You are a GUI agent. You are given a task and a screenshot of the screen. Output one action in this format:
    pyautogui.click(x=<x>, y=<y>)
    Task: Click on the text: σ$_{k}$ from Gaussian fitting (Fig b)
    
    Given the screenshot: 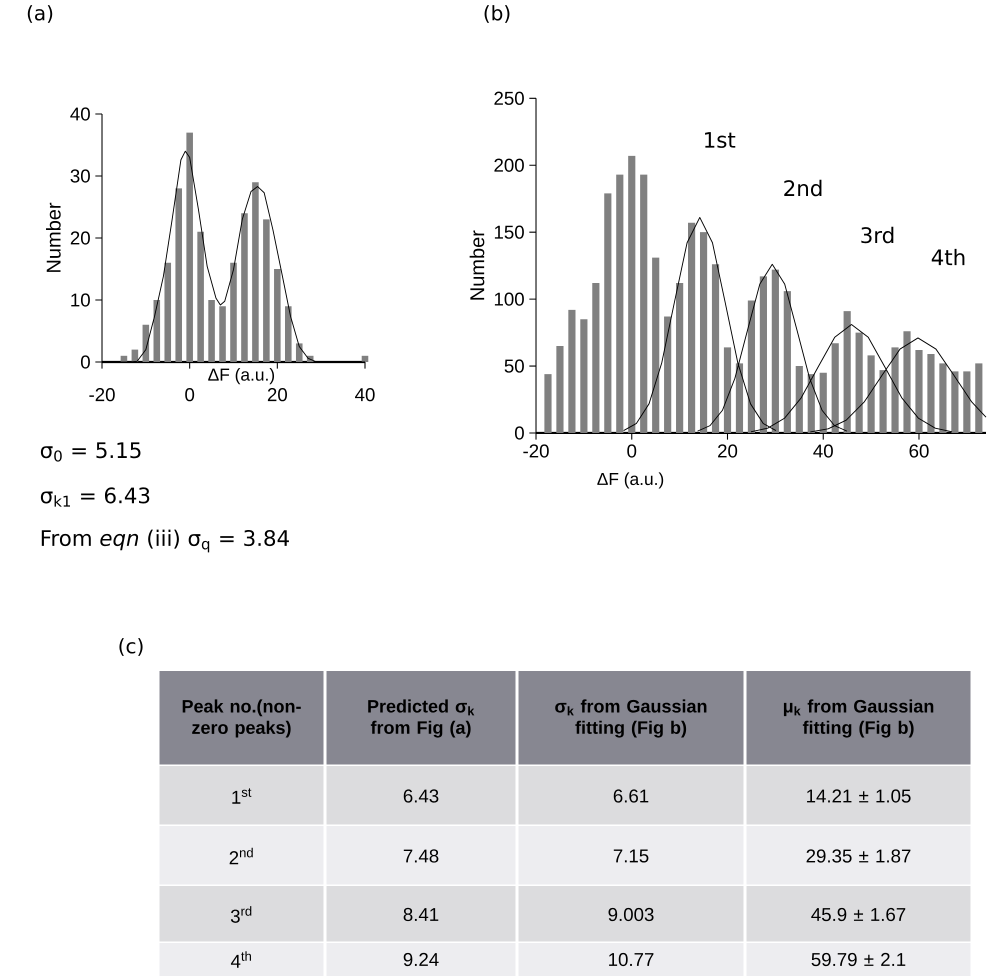 What is the action you would take?
    pyautogui.click(x=630, y=718)
    